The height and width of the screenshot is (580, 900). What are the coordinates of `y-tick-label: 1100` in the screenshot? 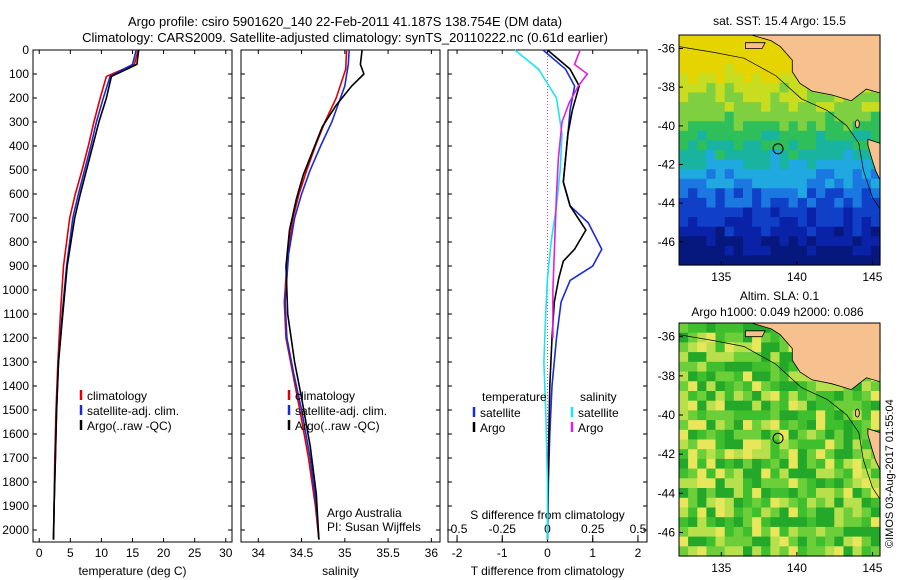 It's located at (16, 314).